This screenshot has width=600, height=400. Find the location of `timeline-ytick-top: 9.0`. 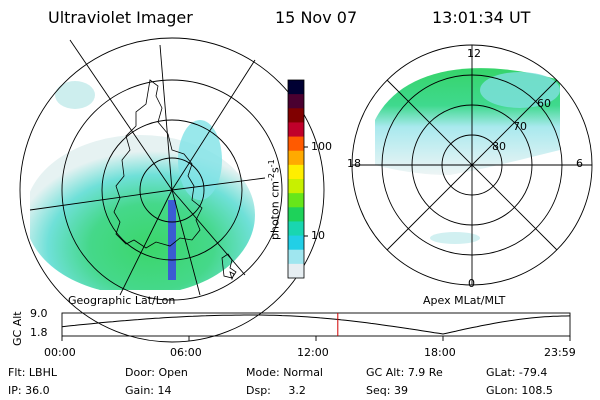

timeline-ytick-top: 9.0 is located at coordinates (39, 313).